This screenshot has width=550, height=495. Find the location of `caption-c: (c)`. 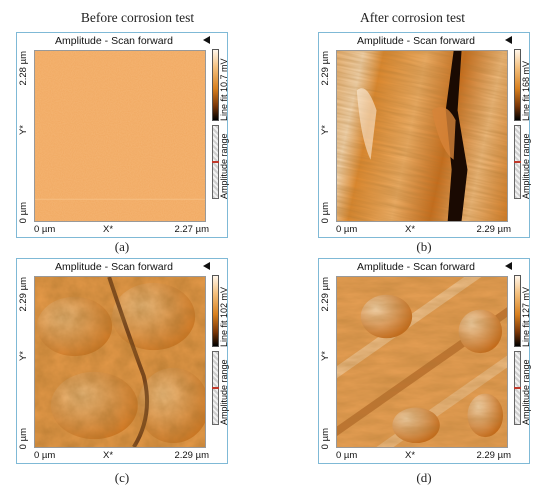

caption-c: (c) is located at coordinates (122, 477).